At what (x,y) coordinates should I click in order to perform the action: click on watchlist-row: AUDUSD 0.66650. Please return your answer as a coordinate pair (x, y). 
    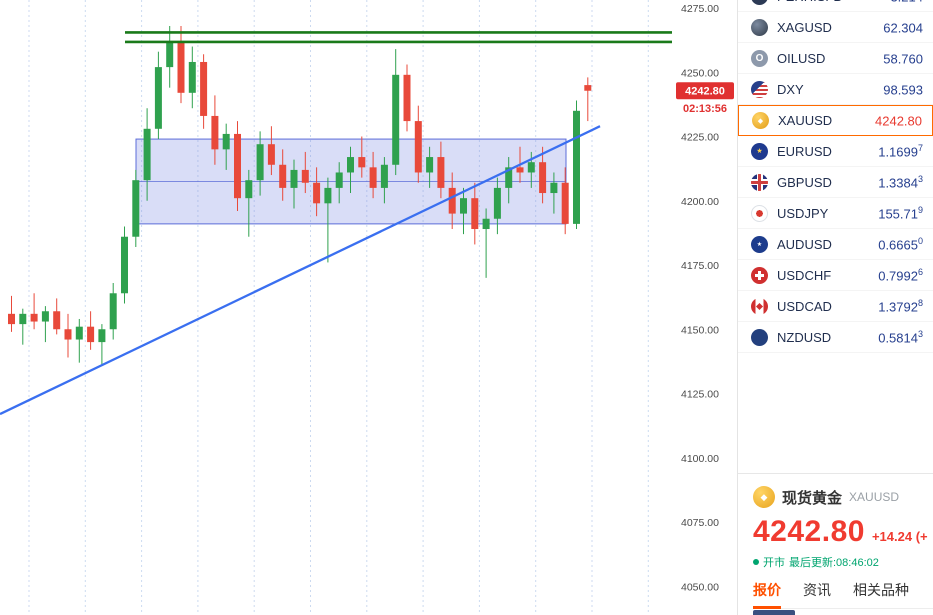
    Looking at the image, I should click on (835, 244).